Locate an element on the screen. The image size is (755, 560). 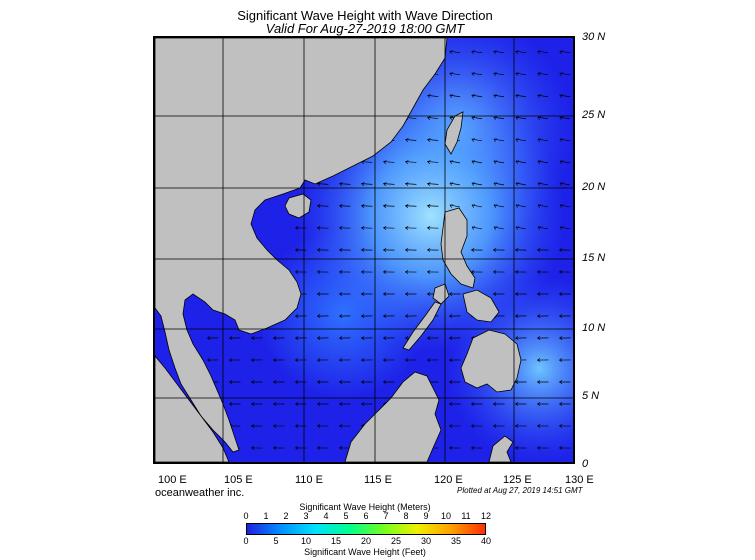
colorbar-meters-tick: 2 is located at coordinates (286, 516).